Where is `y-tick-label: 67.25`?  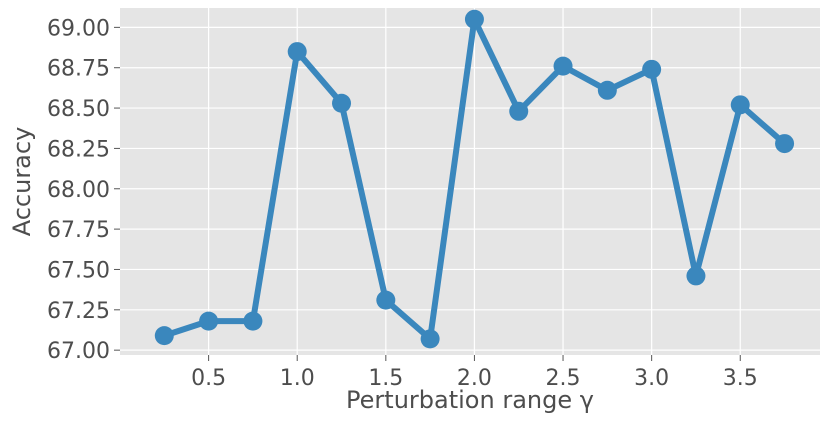 y-tick-label: 67.25 is located at coordinates (78, 311).